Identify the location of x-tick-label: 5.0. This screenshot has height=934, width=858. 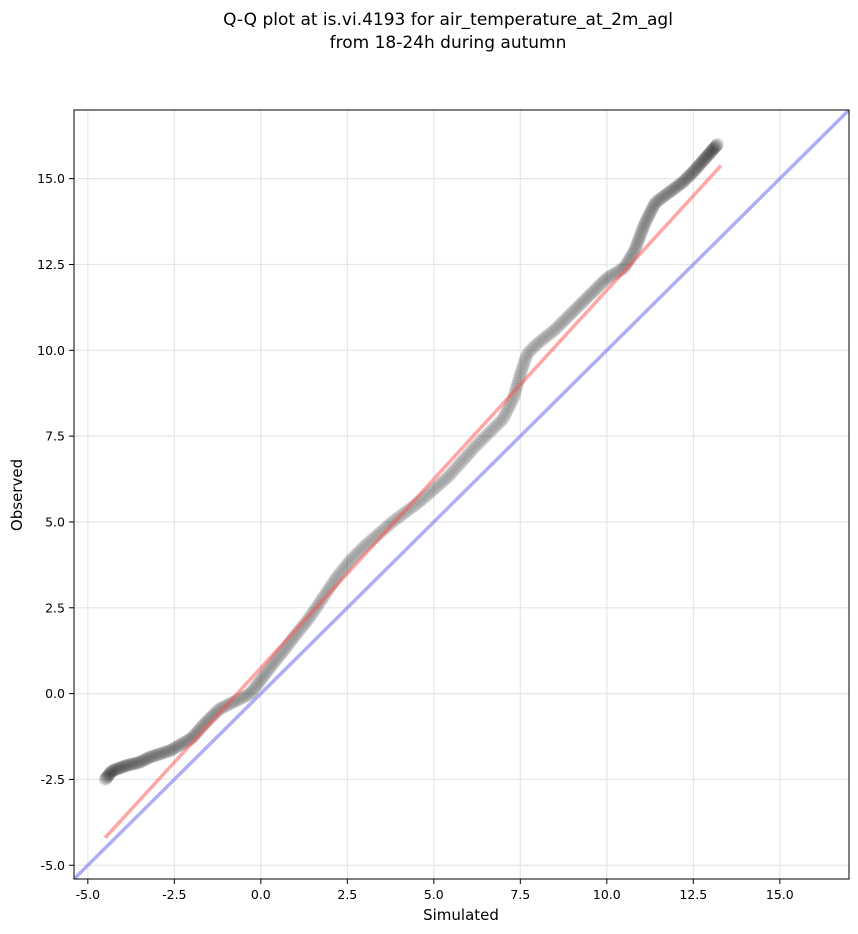
(434, 894).